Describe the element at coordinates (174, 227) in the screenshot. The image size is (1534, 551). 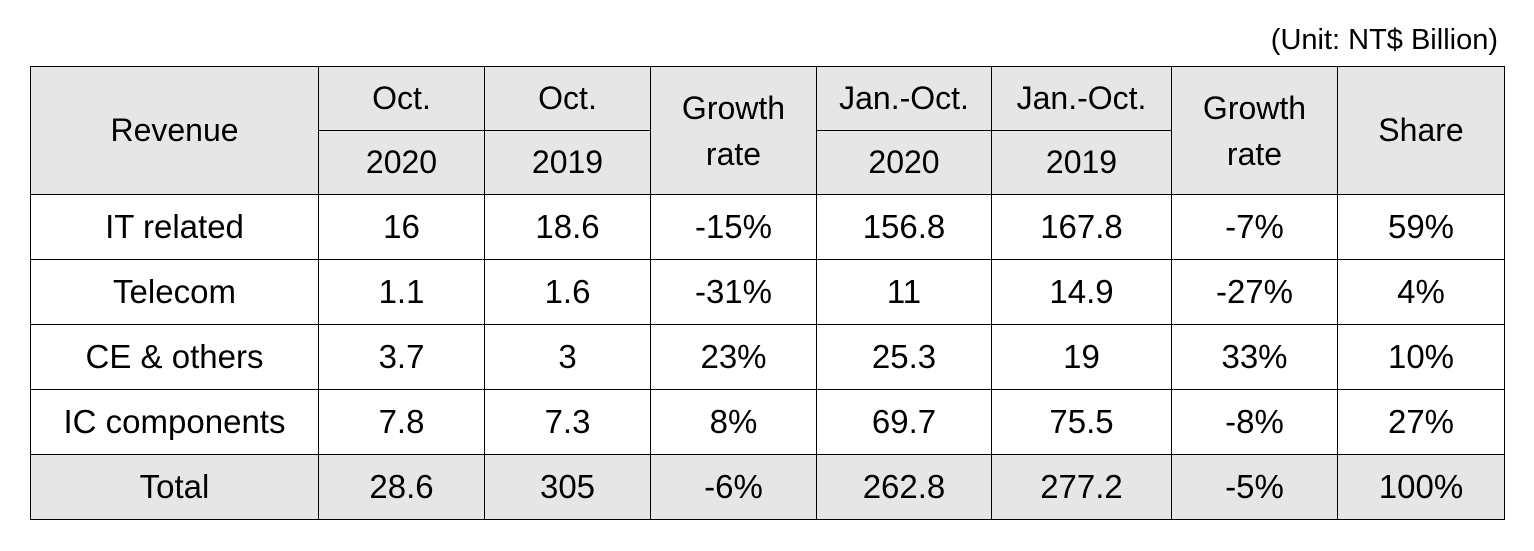
I see `cell-category: IT related` at that location.